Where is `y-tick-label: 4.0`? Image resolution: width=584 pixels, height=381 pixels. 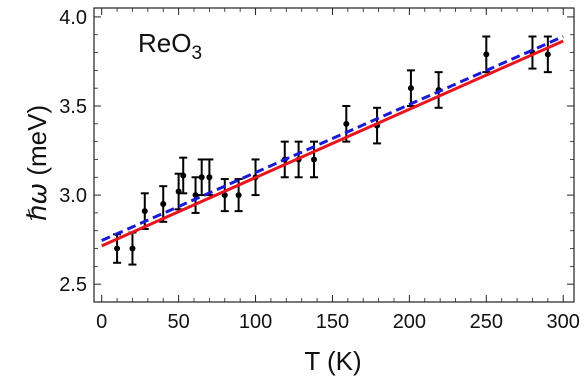
y-tick-label: 4.0 is located at coordinates (73, 18).